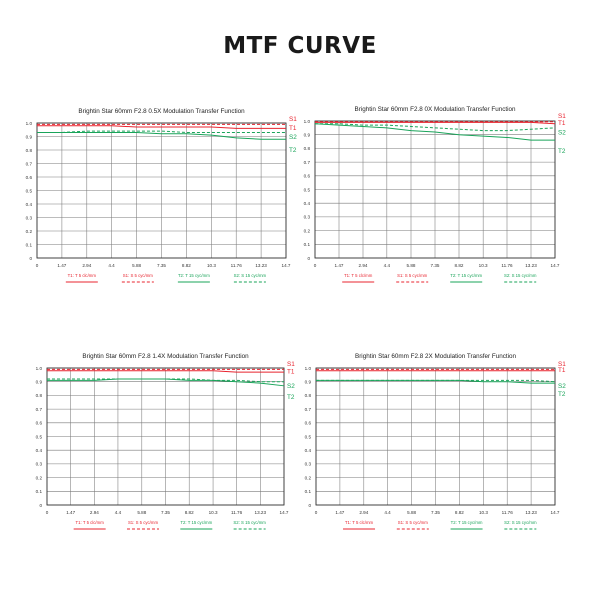 Image resolution: width=600 pixels, height=600 pixels. What do you see at coordinates (562, 116) in the screenshot?
I see `series-end-label: S1` at bounding box center [562, 116].